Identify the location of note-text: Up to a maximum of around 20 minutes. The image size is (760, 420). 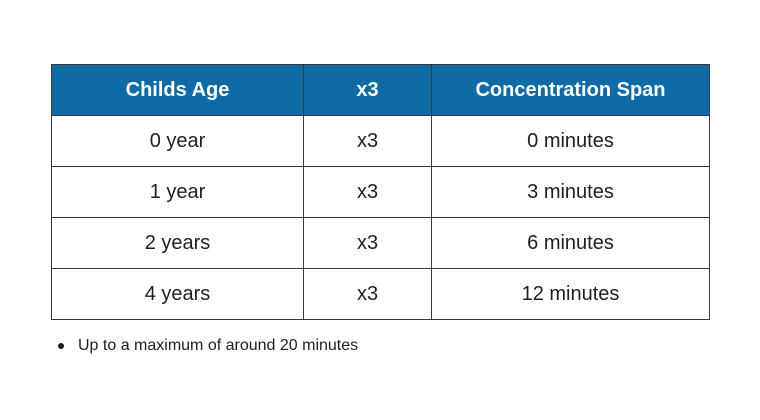
(218, 345).